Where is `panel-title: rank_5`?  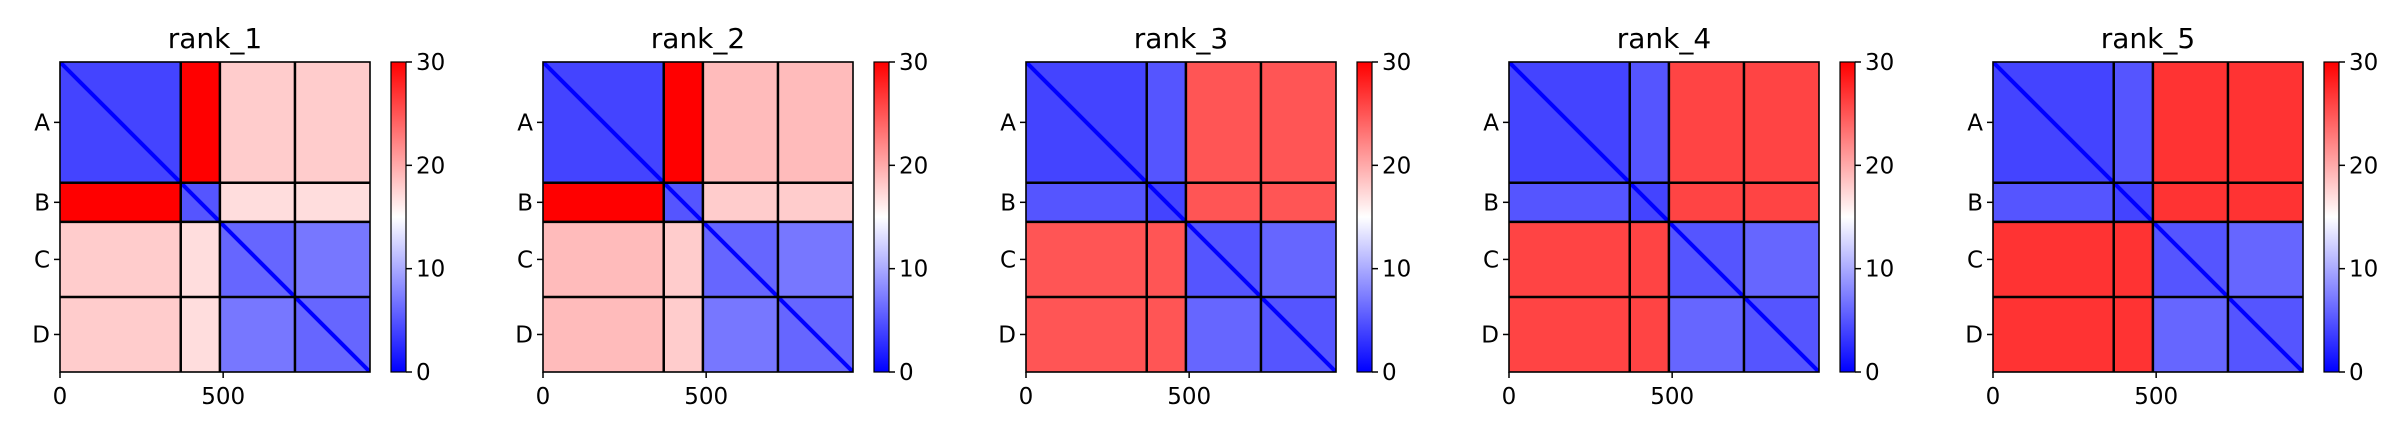
panel-title: rank_5 is located at coordinates (2148, 38).